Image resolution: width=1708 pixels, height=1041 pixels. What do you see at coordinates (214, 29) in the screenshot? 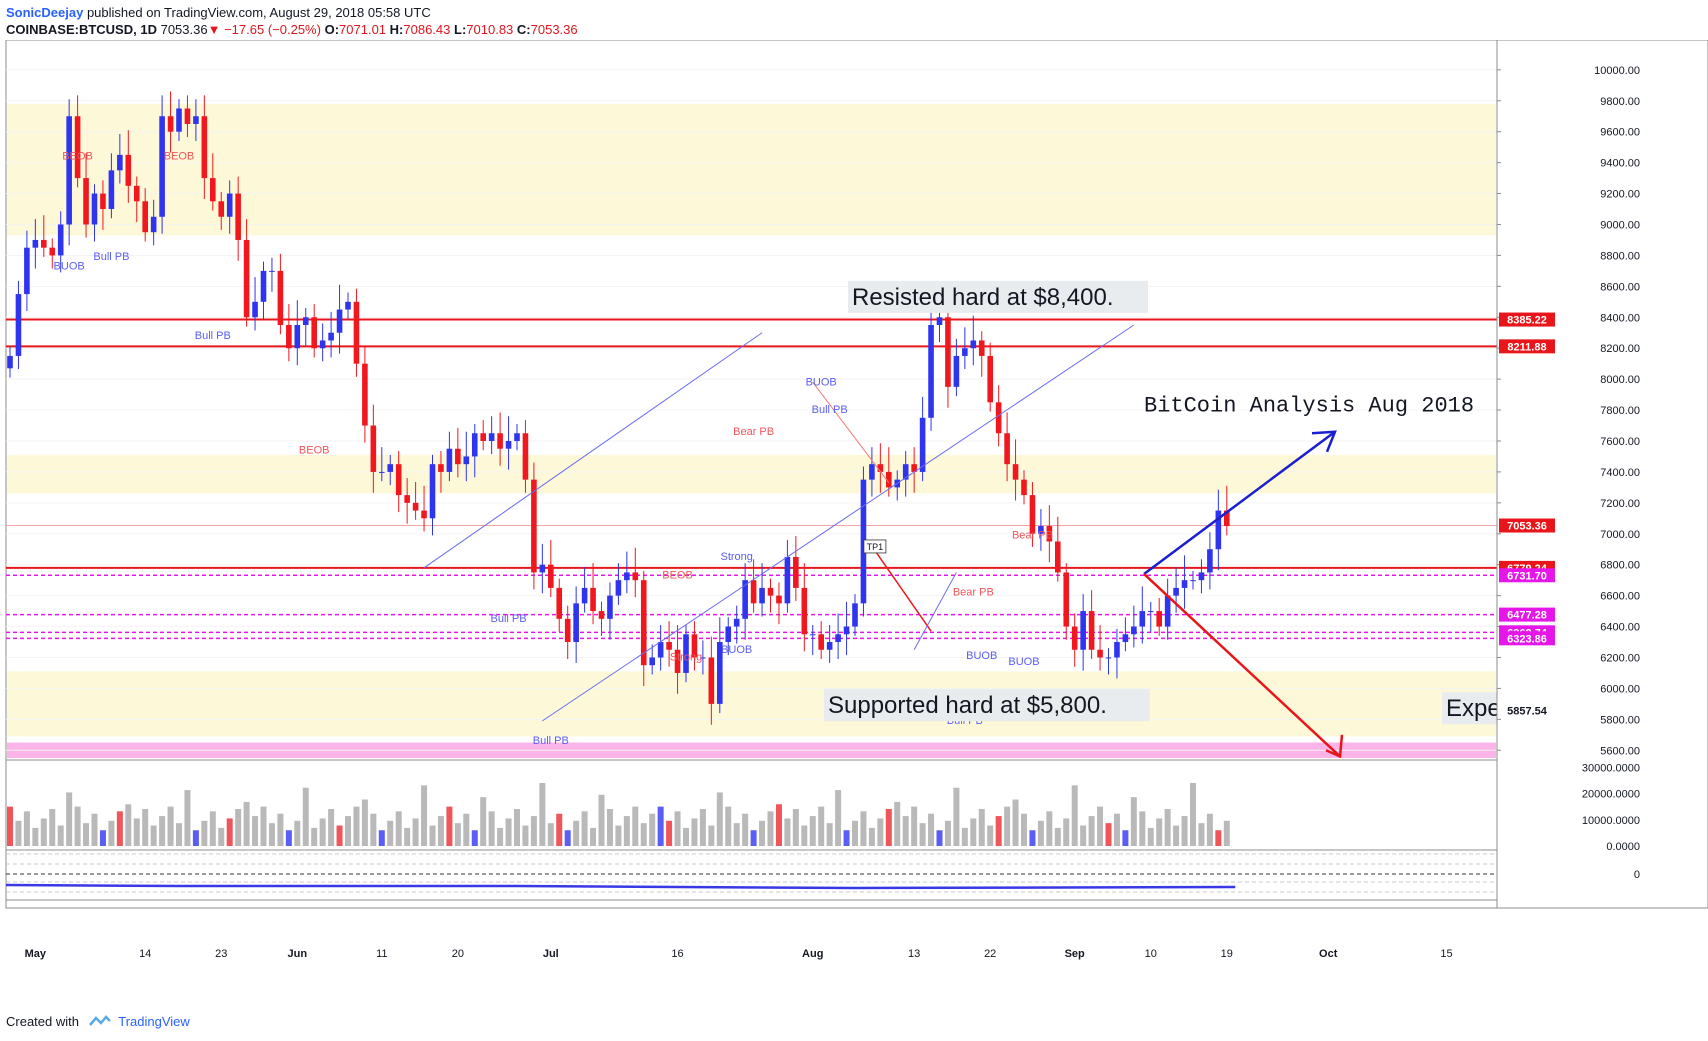
I see `down-arrow-icon: ▼` at bounding box center [214, 29].